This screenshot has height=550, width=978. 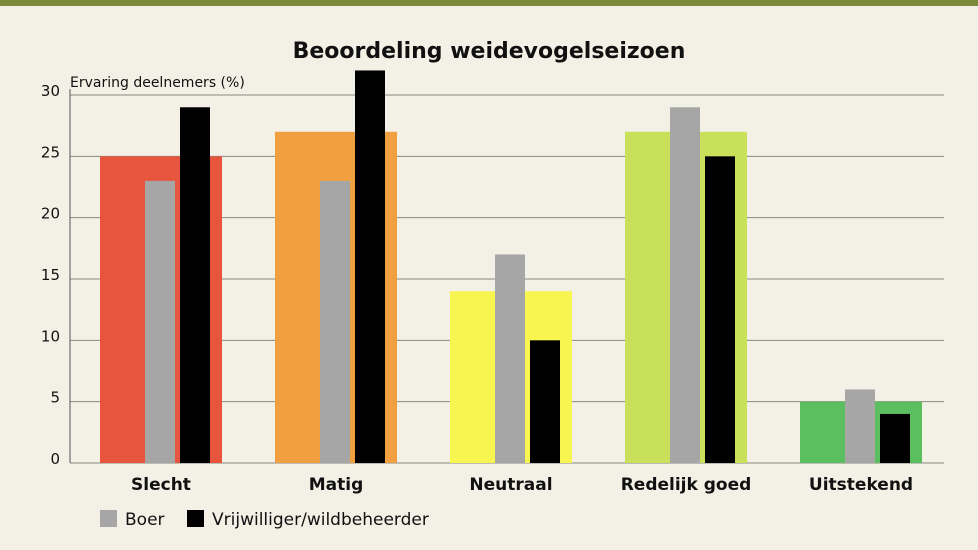 What do you see at coordinates (686, 485) in the screenshot?
I see `category-label-redelijk-goed: Redelijk goed` at bounding box center [686, 485].